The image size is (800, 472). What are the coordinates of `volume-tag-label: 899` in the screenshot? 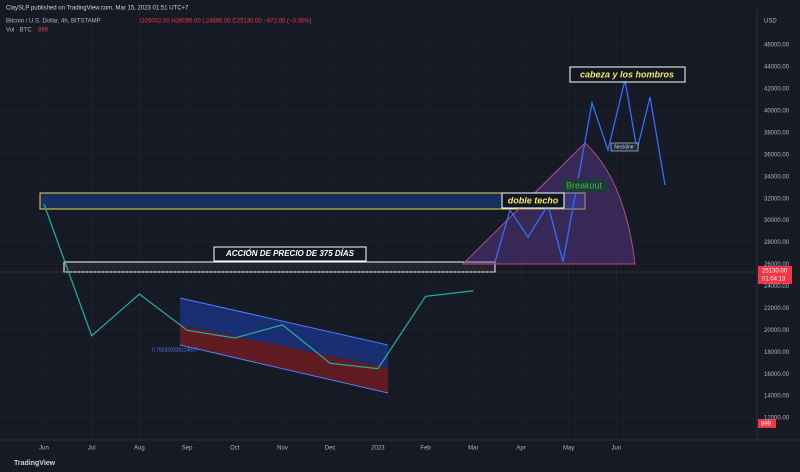 It's located at (766, 425).